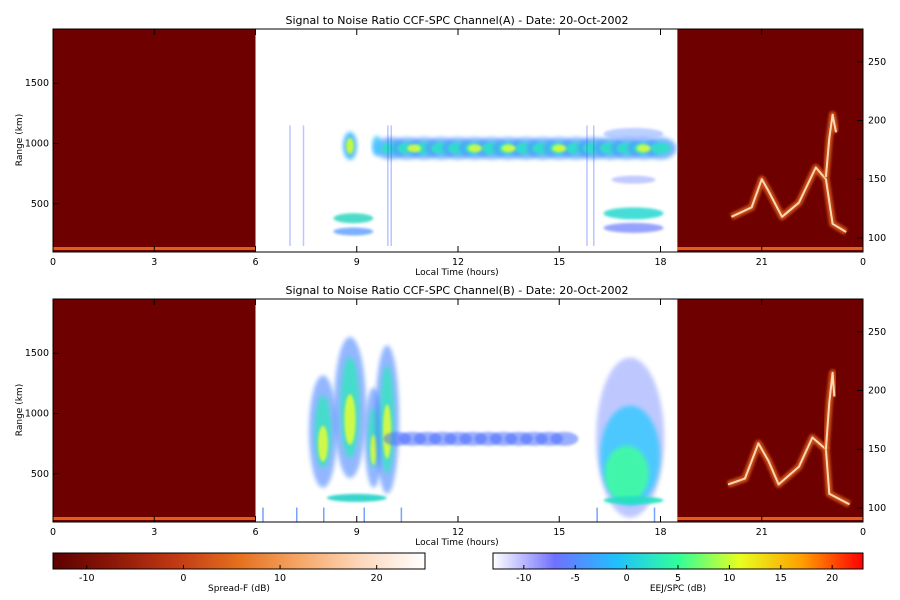 This screenshot has width=900, height=600. Describe the element at coordinates (574, 578) in the screenshot. I see `colorbar-tick-label: -5` at that location.